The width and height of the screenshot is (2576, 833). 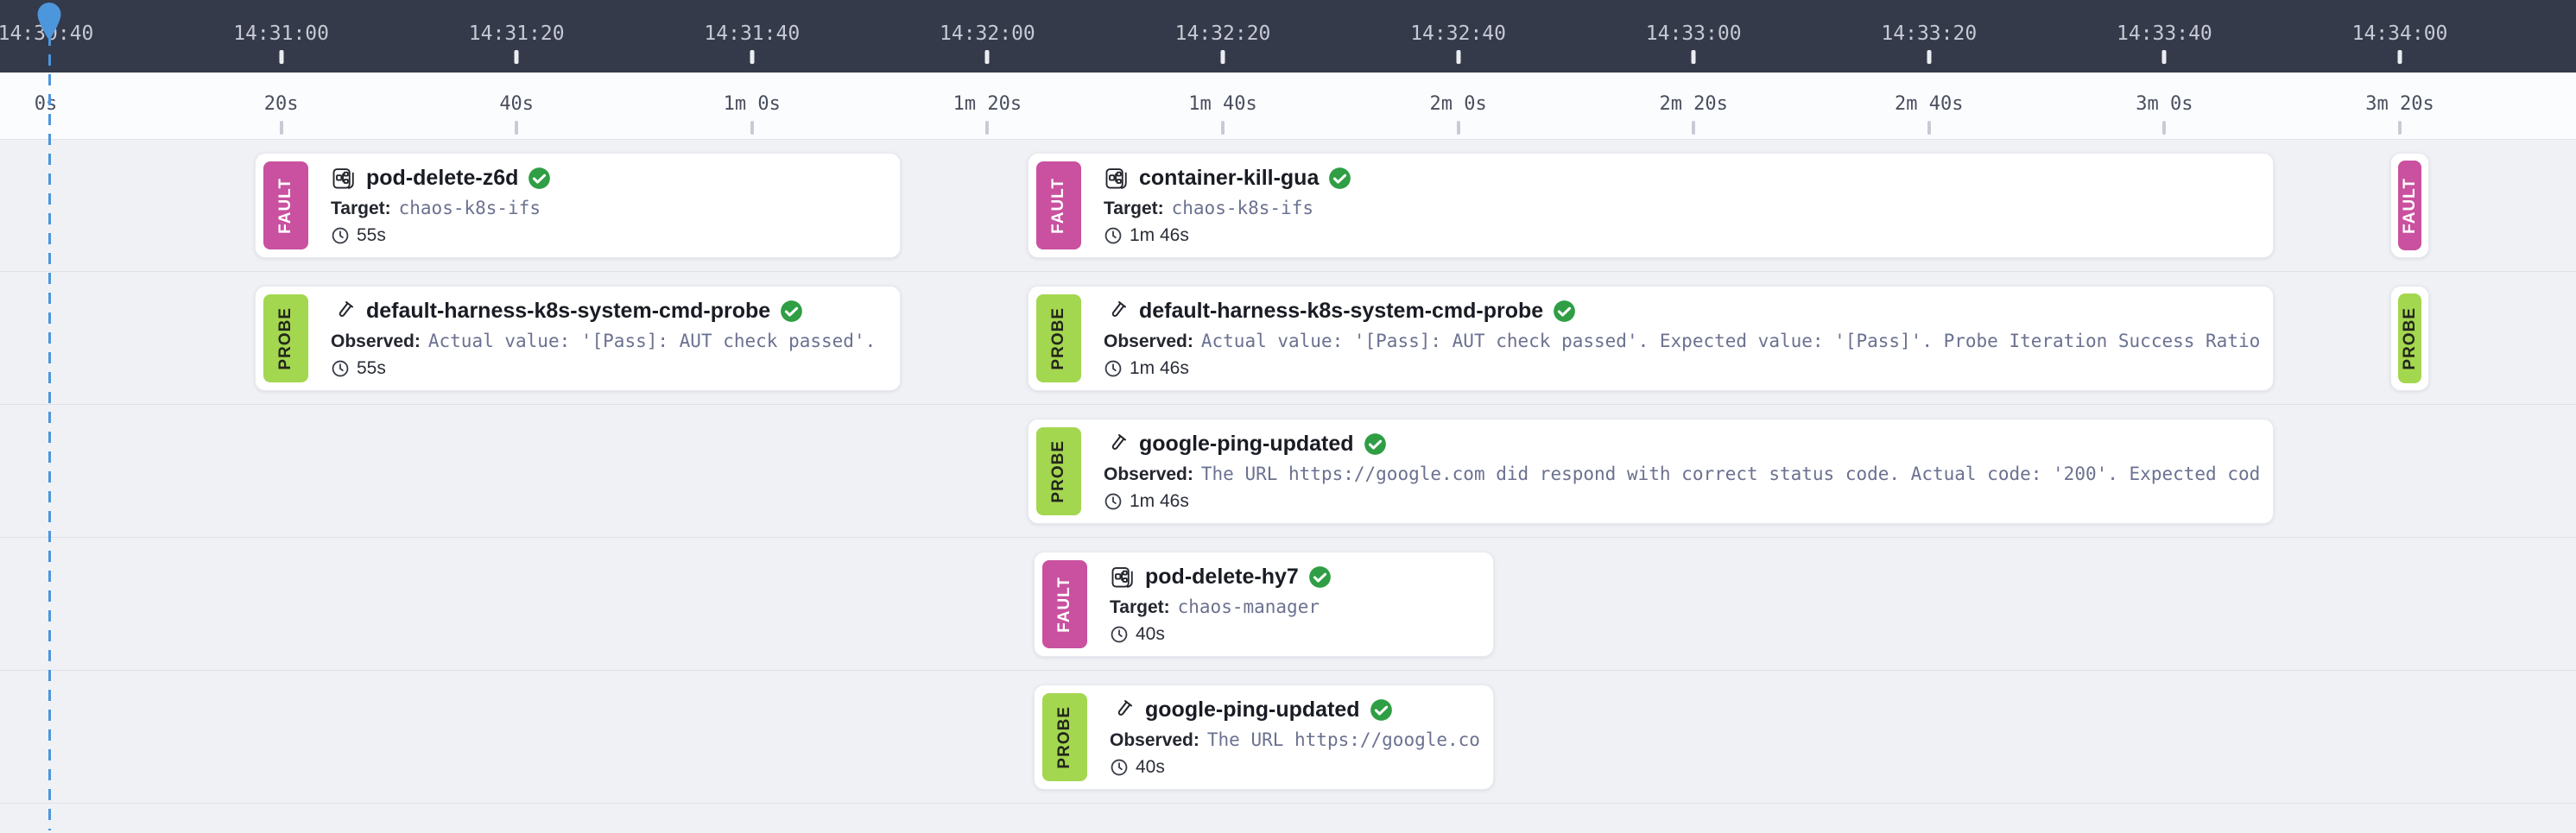 I want to click on card-title: container-kill-gua, so click(x=1229, y=178).